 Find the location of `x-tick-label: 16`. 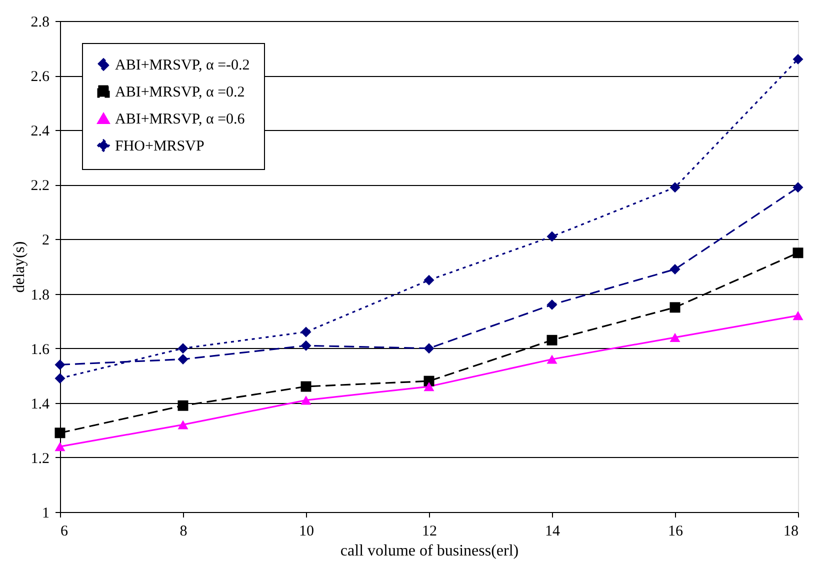

x-tick-label: 16 is located at coordinates (676, 532).